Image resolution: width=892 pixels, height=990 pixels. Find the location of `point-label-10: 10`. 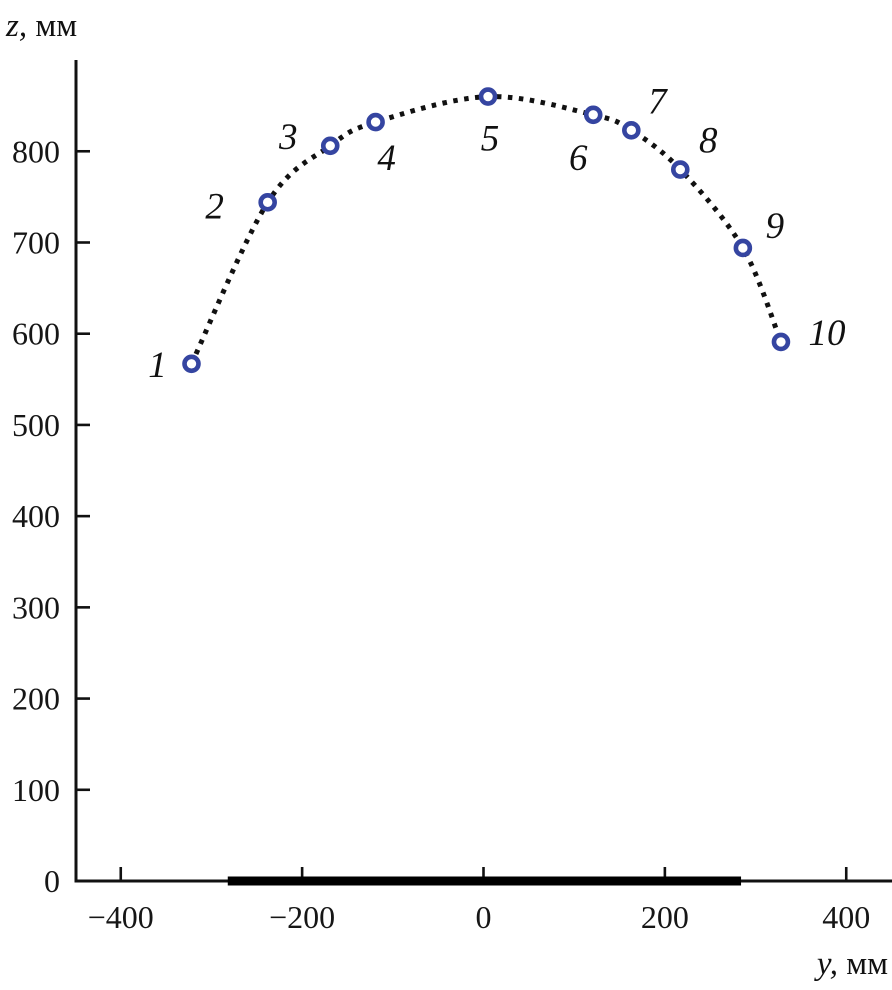

point-label-10: 10 is located at coordinates (827, 333).